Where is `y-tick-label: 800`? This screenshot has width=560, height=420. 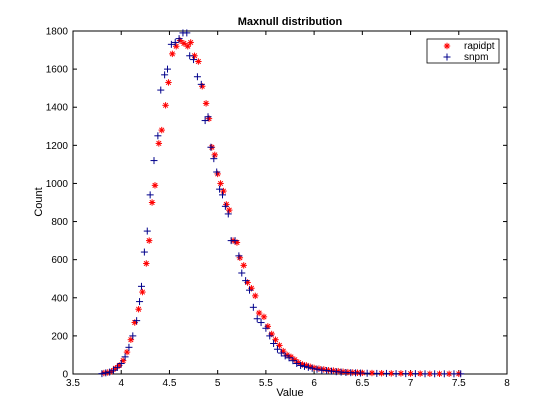
y-tick-label: 800 is located at coordinates (59, 222).